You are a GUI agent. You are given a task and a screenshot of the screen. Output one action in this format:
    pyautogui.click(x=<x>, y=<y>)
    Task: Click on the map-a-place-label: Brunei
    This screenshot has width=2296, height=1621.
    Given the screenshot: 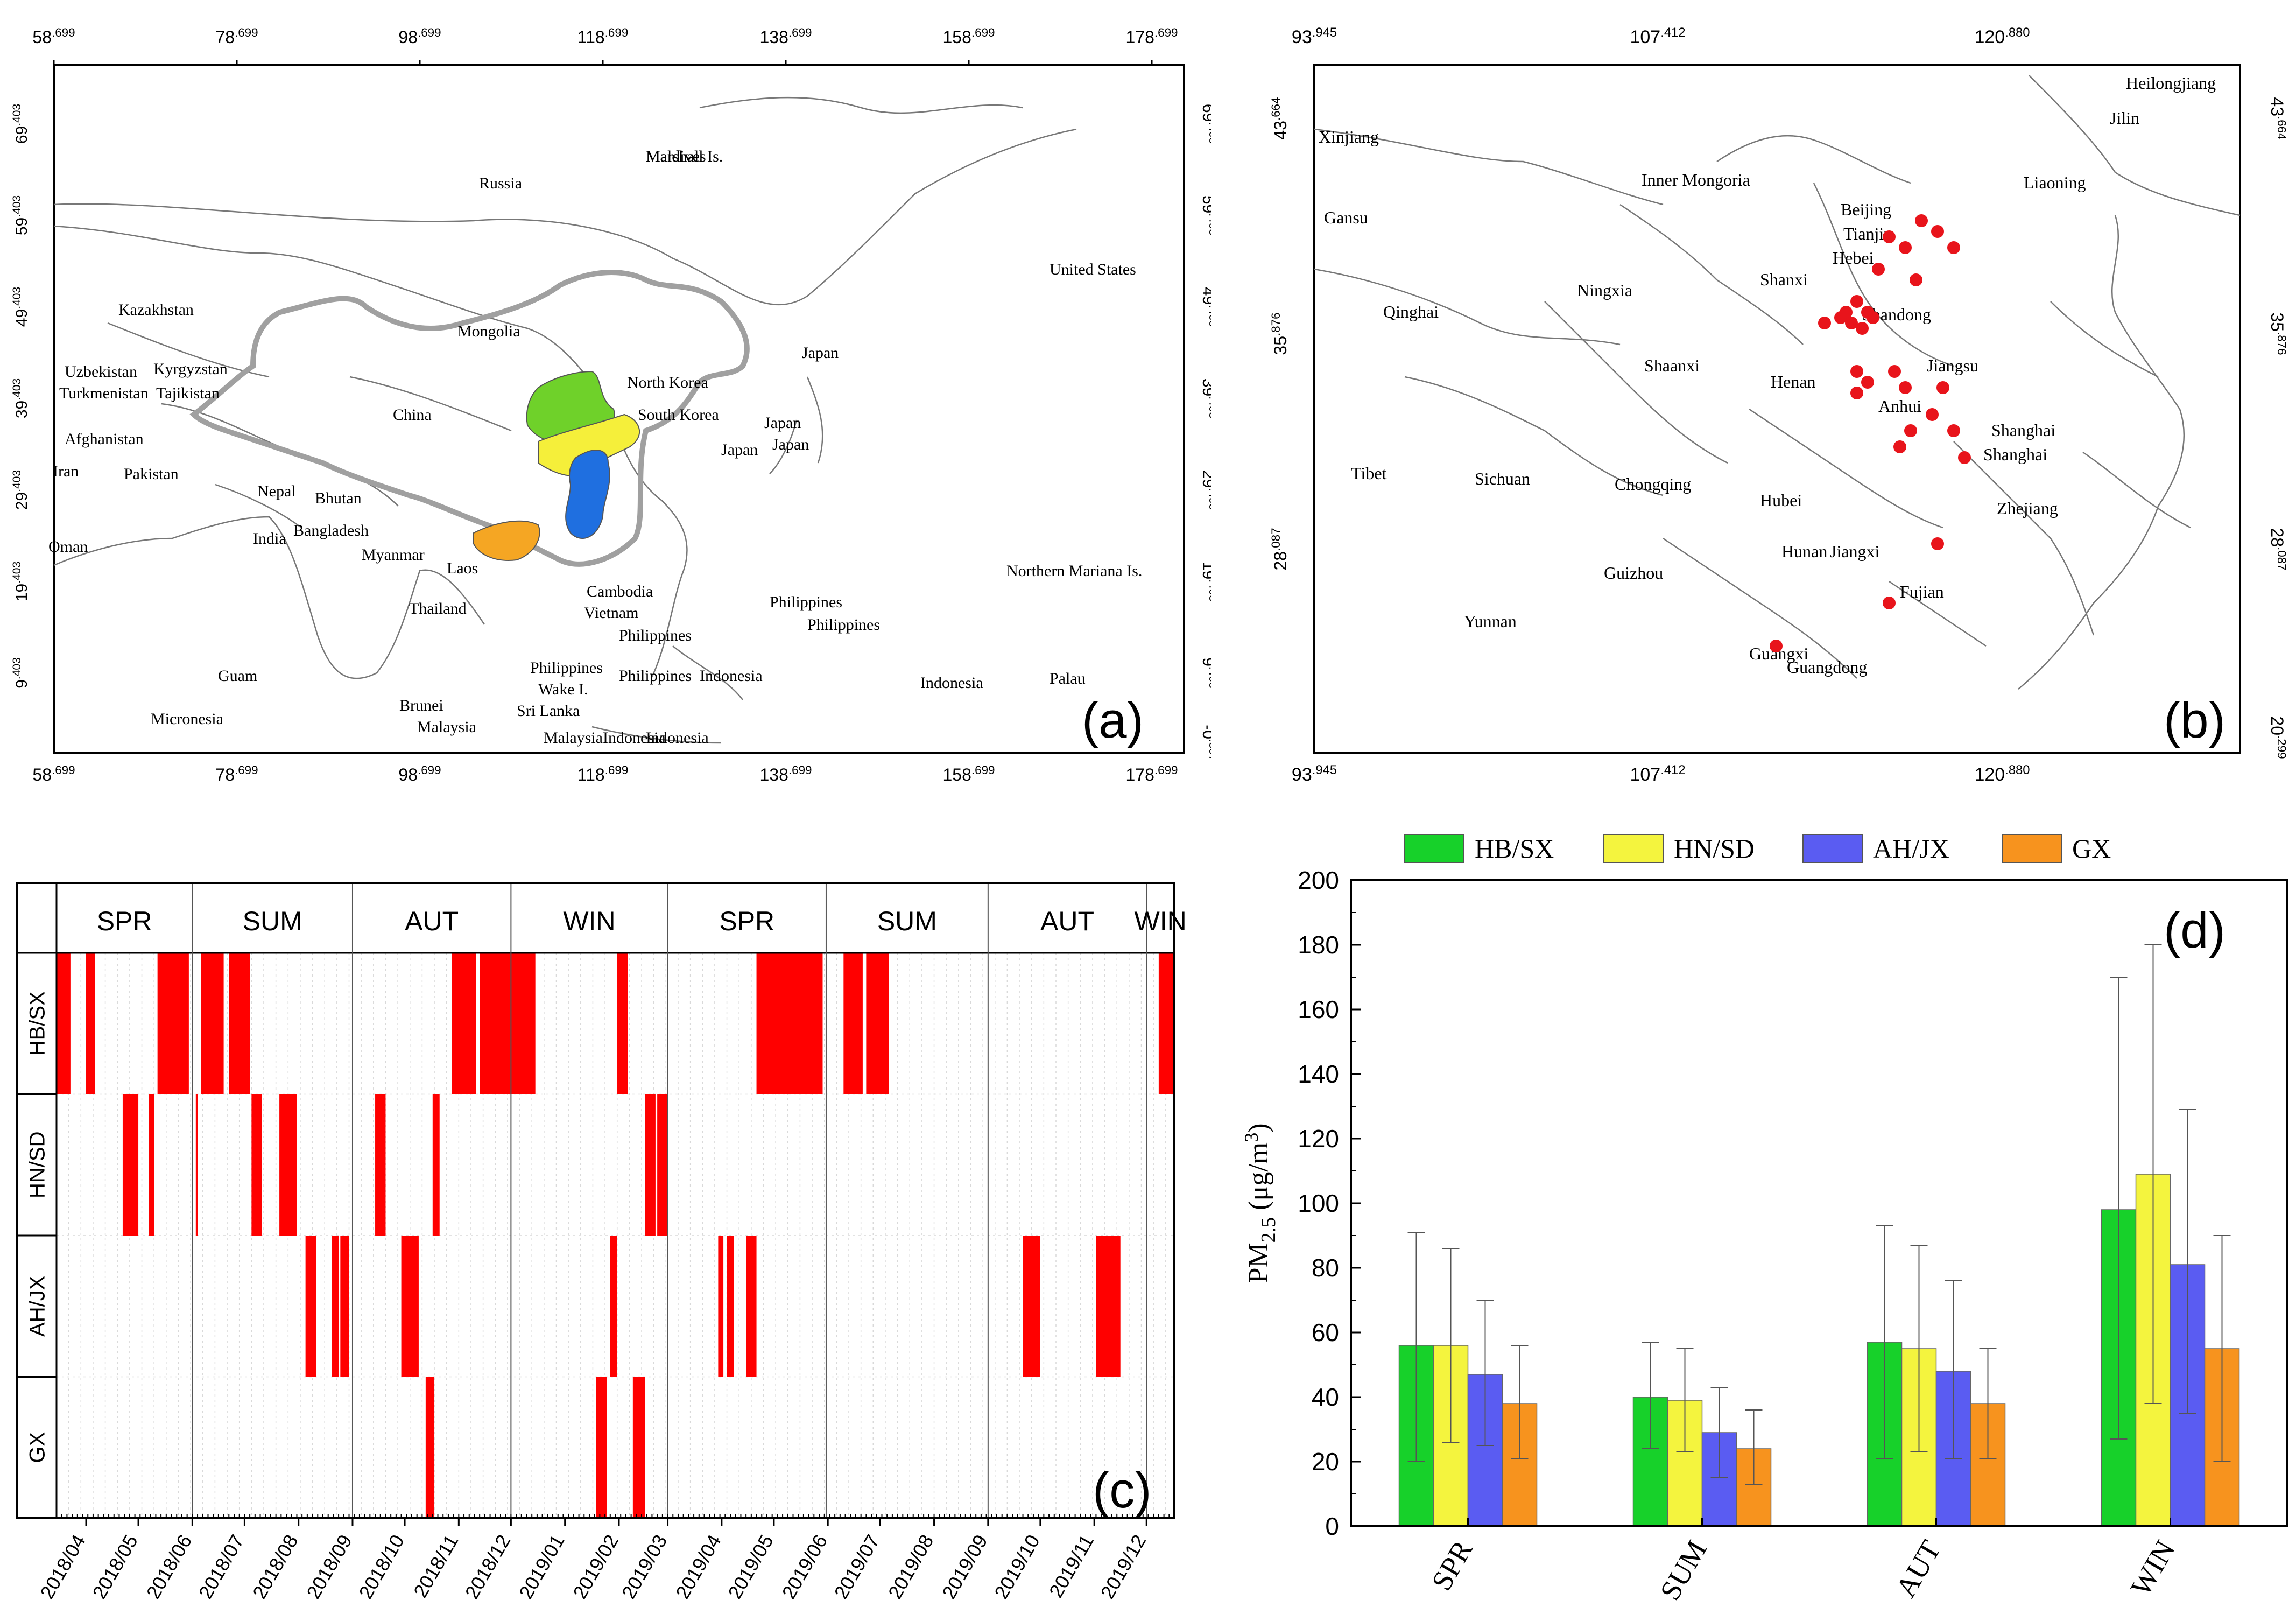 What is the action you would take?
    pyautogui.click(x=421, y=705)
    